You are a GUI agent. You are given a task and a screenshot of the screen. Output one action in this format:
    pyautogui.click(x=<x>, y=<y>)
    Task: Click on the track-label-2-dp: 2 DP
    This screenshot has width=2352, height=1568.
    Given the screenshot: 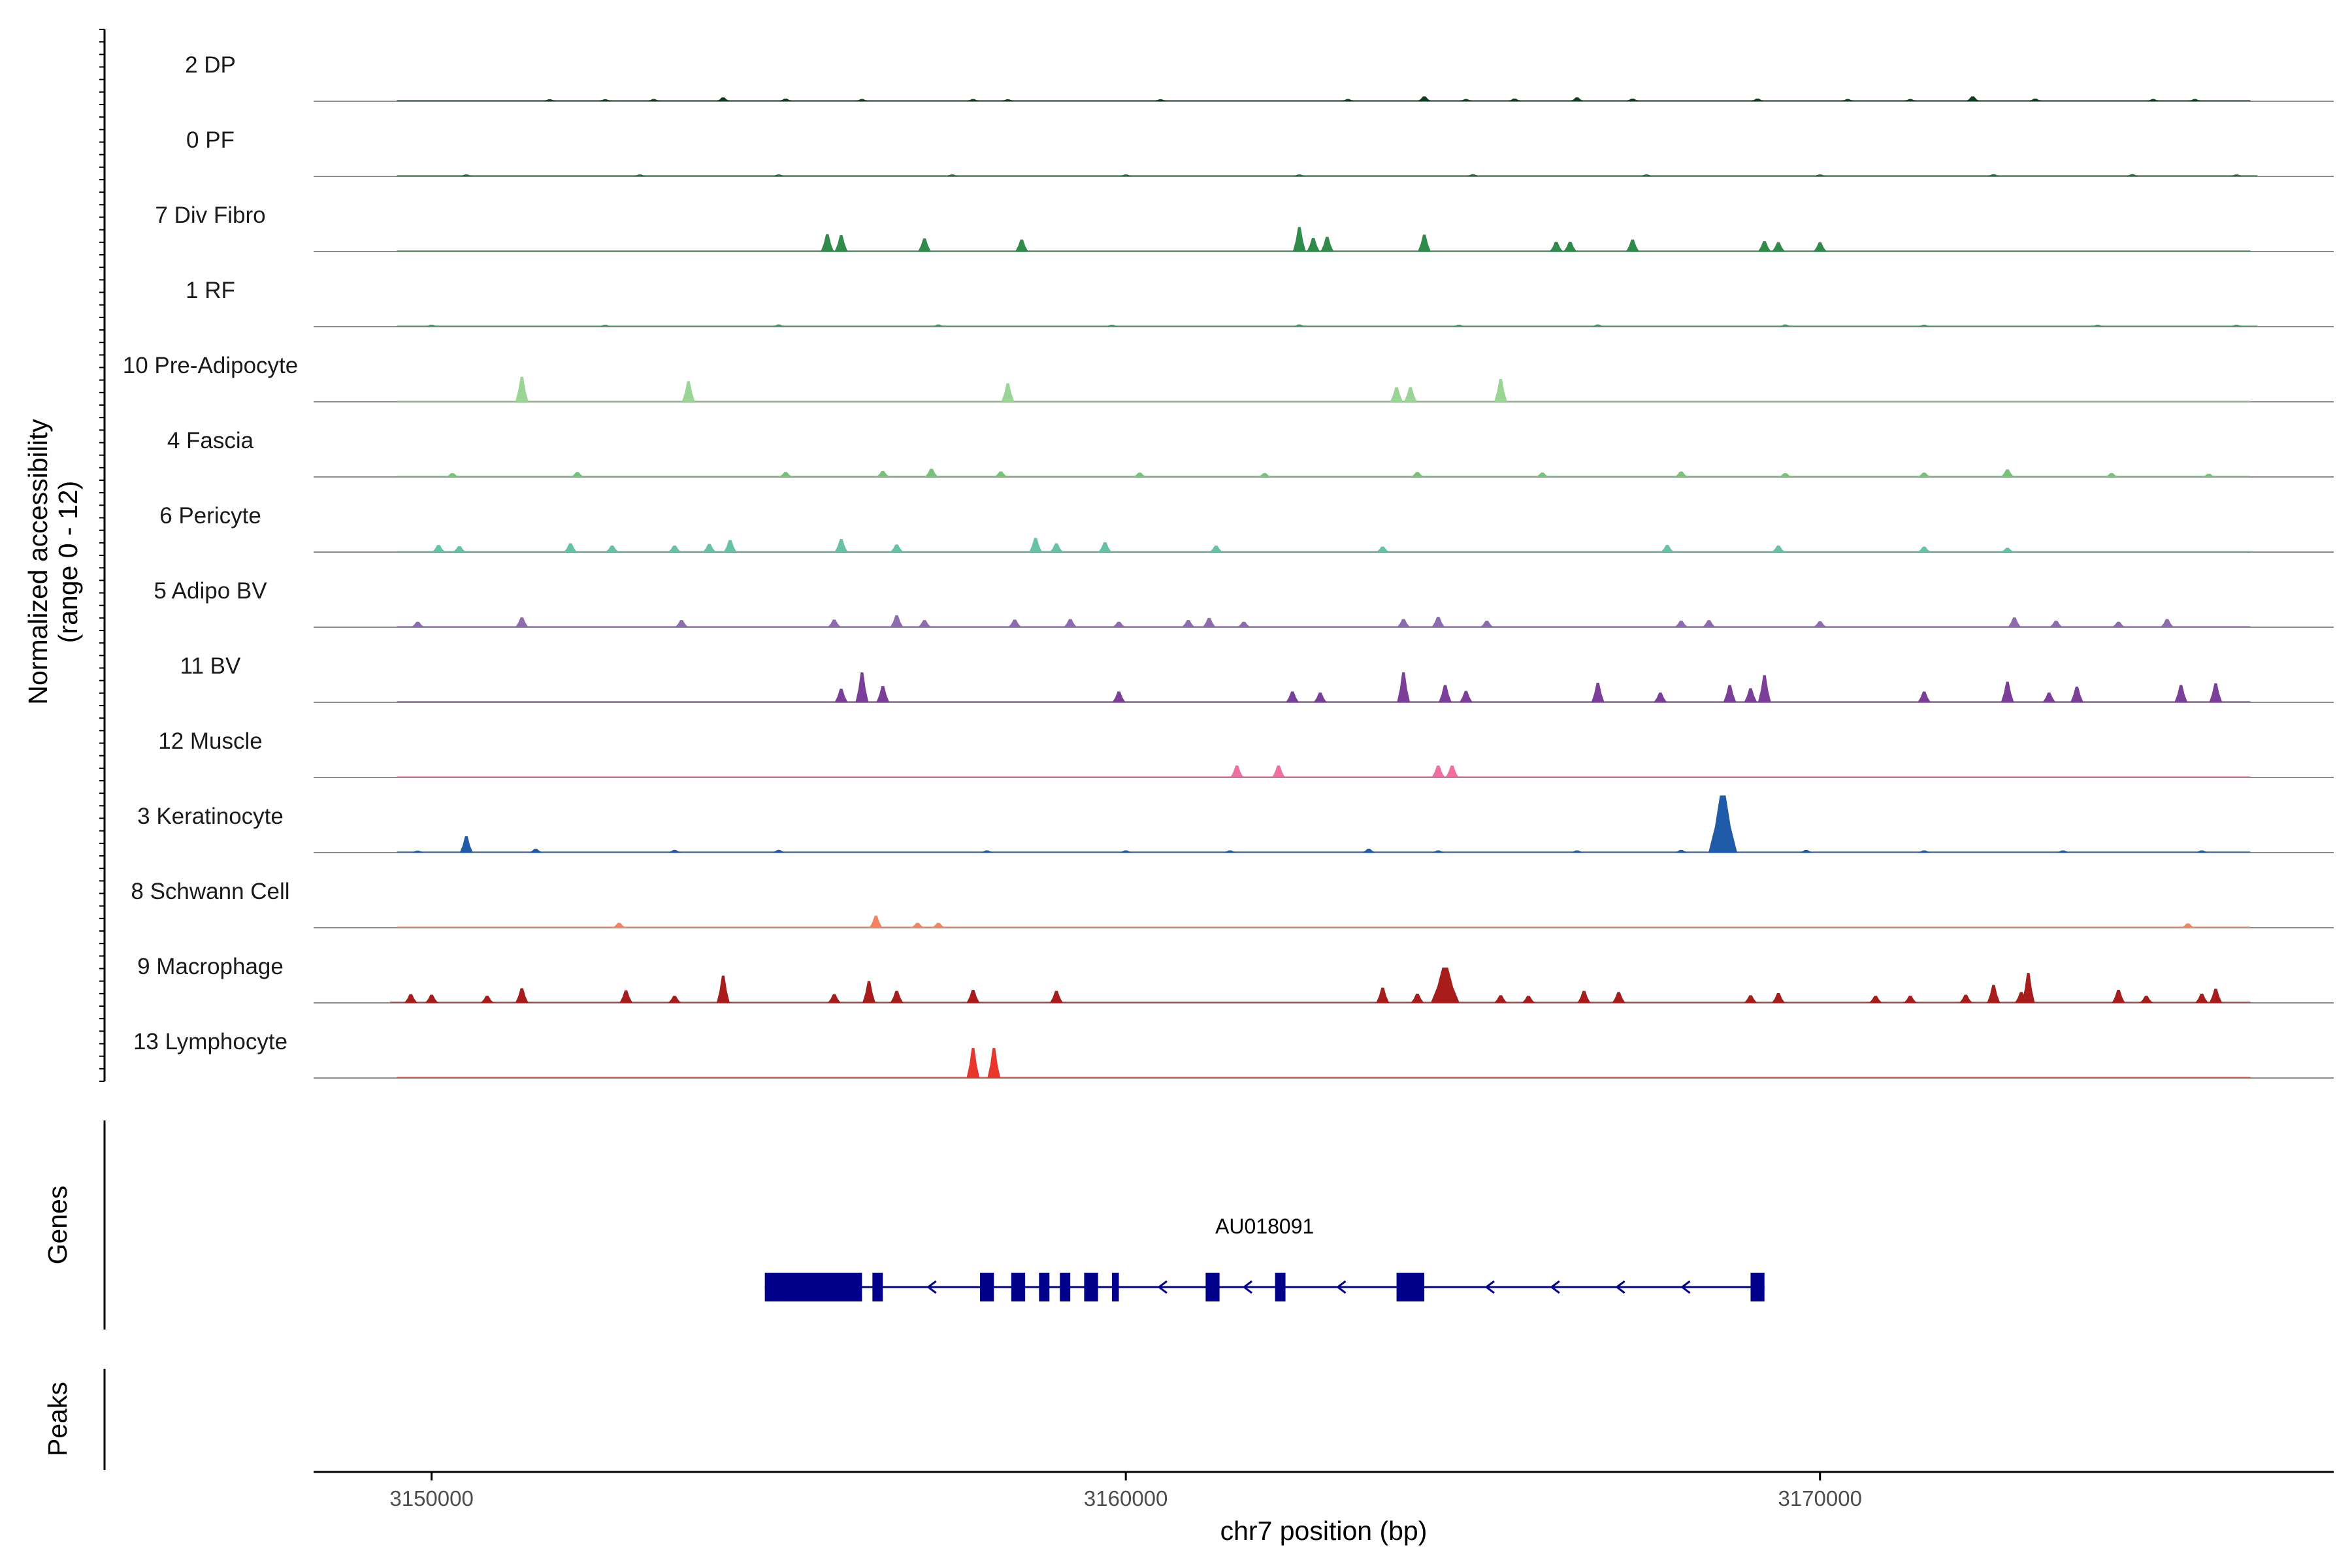 What is the action you would take?
    pyautogui.click(x=210, y=65)
    